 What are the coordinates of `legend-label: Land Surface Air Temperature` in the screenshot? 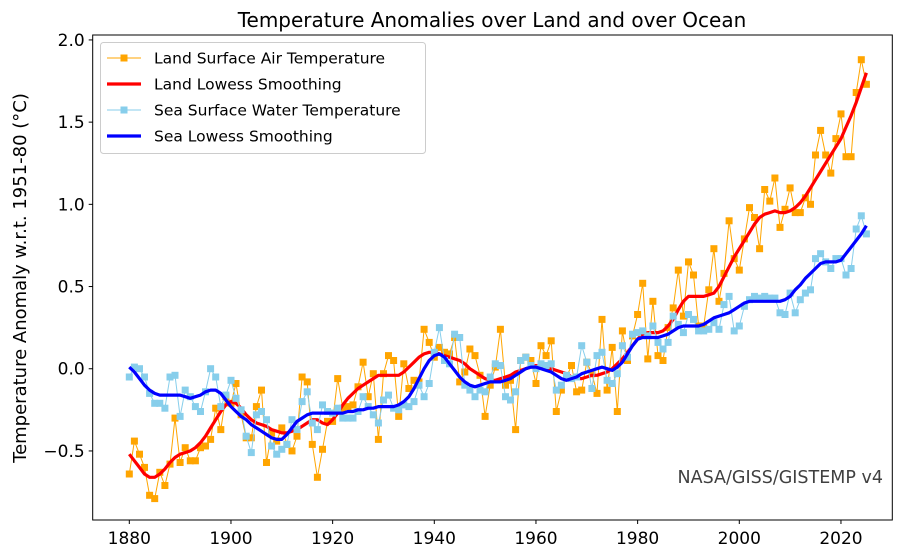 It's located at (269, 59).